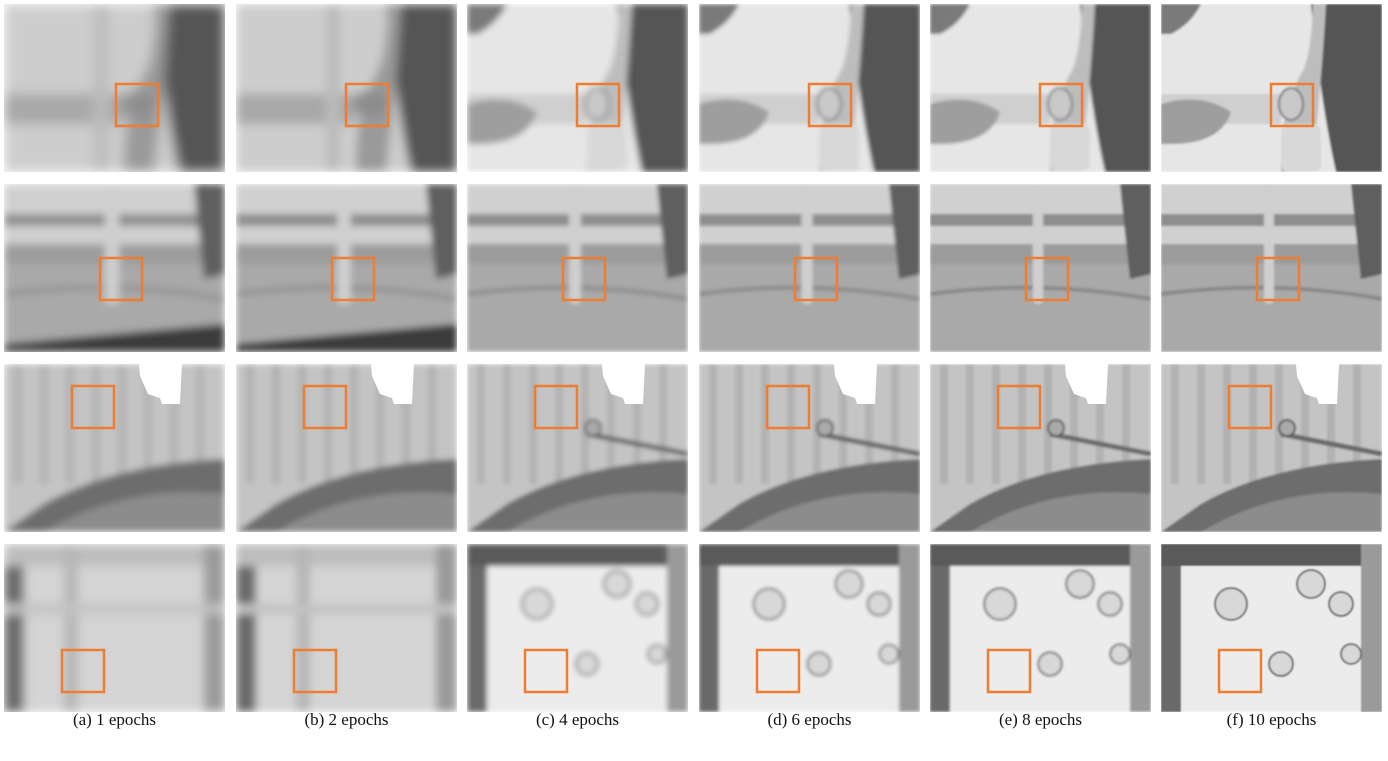 Image resolution: width=1388 pixels, height=761 pixels. I want to click on panel-row4-col3, so click(577, 628).